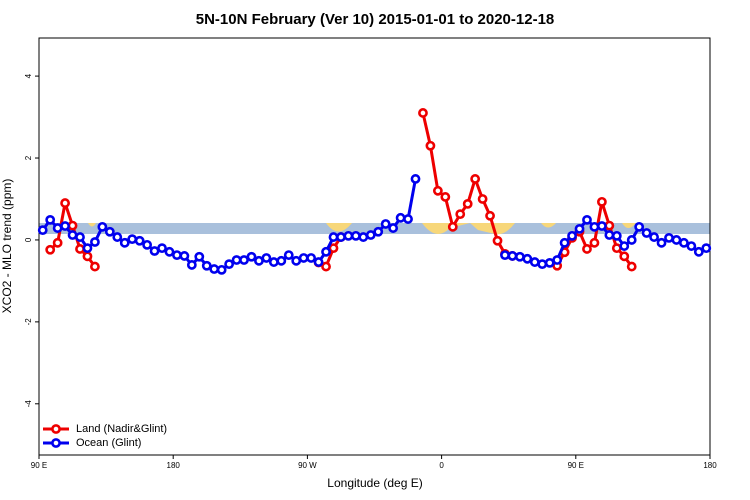 The image size is (750, 500). What do you see at coordinates (28, 157) in the screenshot?
I see `y-tick-label: 2` at bounding box center [28, 157].